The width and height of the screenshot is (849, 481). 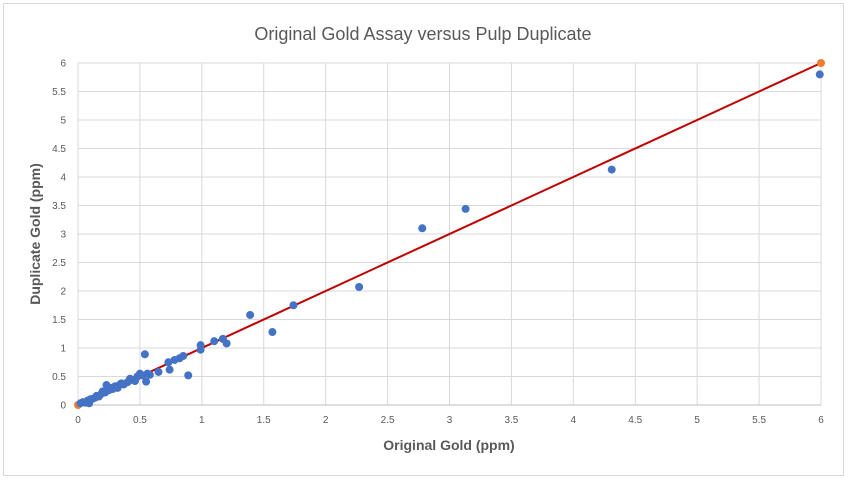 I want to click on x-tick-label: 3.5, so click(x=511, y=420).